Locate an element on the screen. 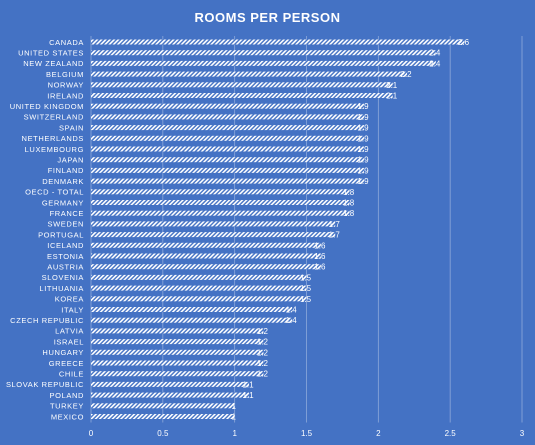 The image size is (535, 445). category-label: NEW ZEALAND is located at coordinates (53, 63).